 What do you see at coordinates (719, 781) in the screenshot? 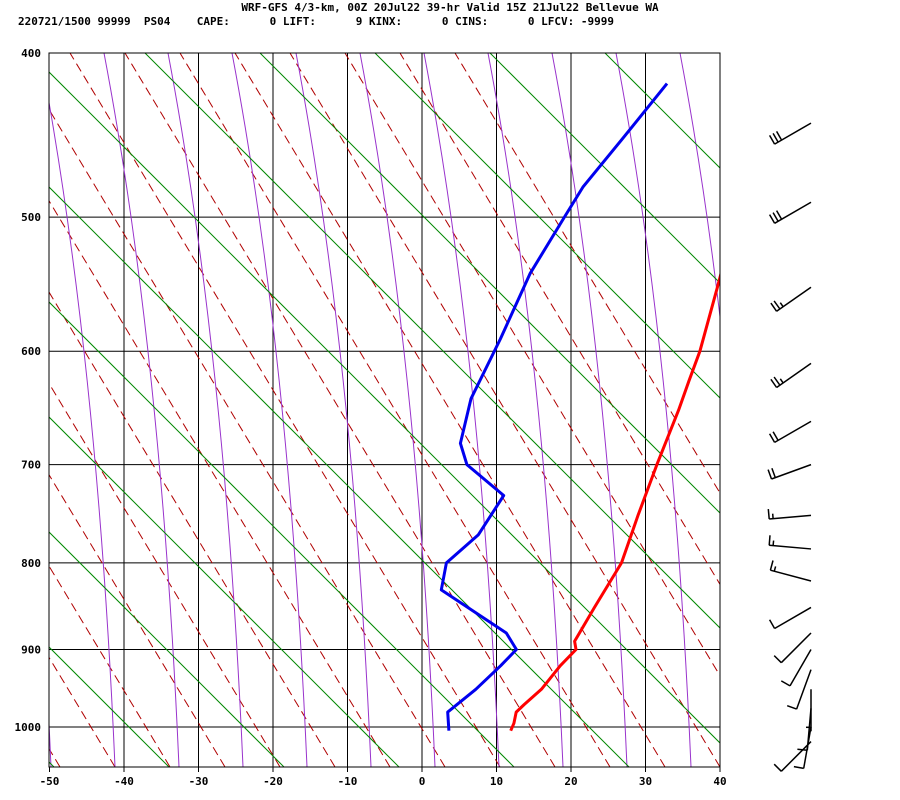
I see `x-tick-label: 40` at bounding box center [719, 781].